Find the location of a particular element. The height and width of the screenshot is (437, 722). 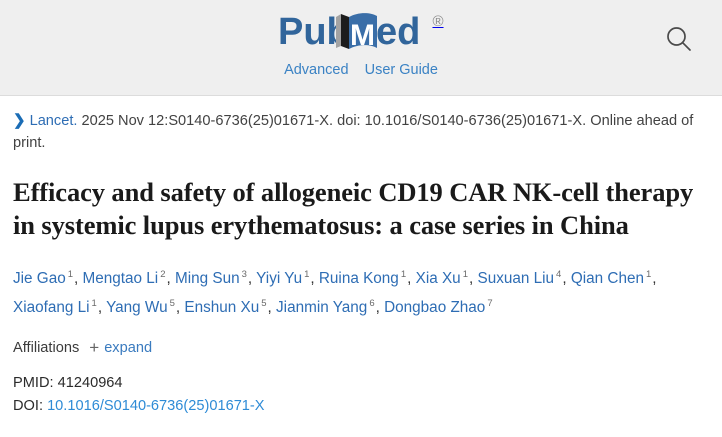

author-affiliation-marker: 3 is located at coordinates (244, 274).